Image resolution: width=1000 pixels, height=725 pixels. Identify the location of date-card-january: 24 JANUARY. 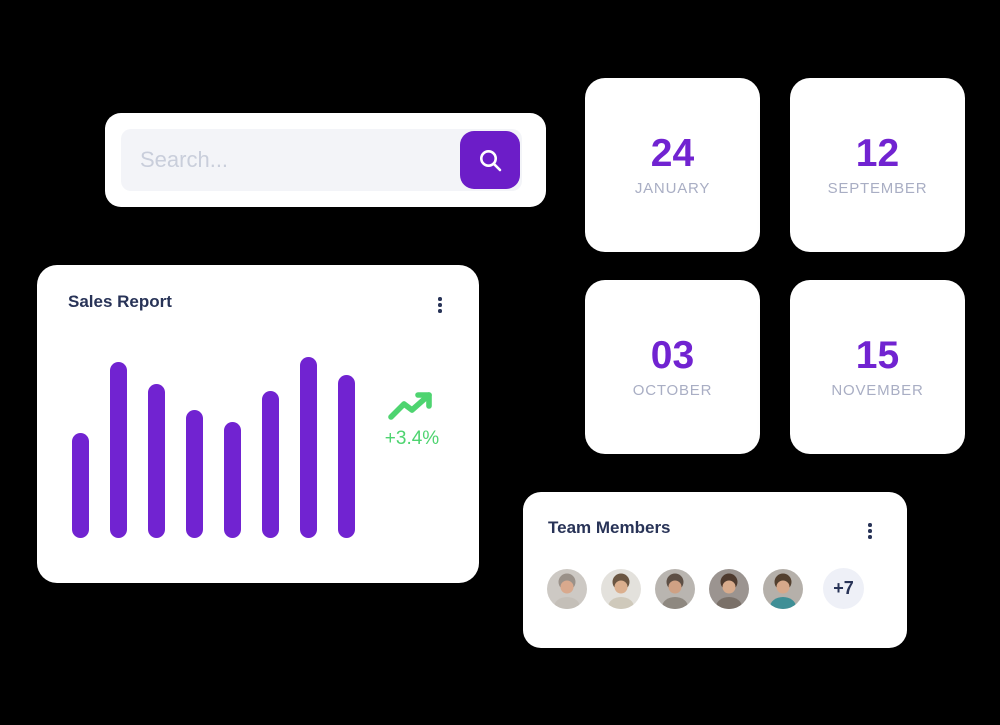
(672, 165).